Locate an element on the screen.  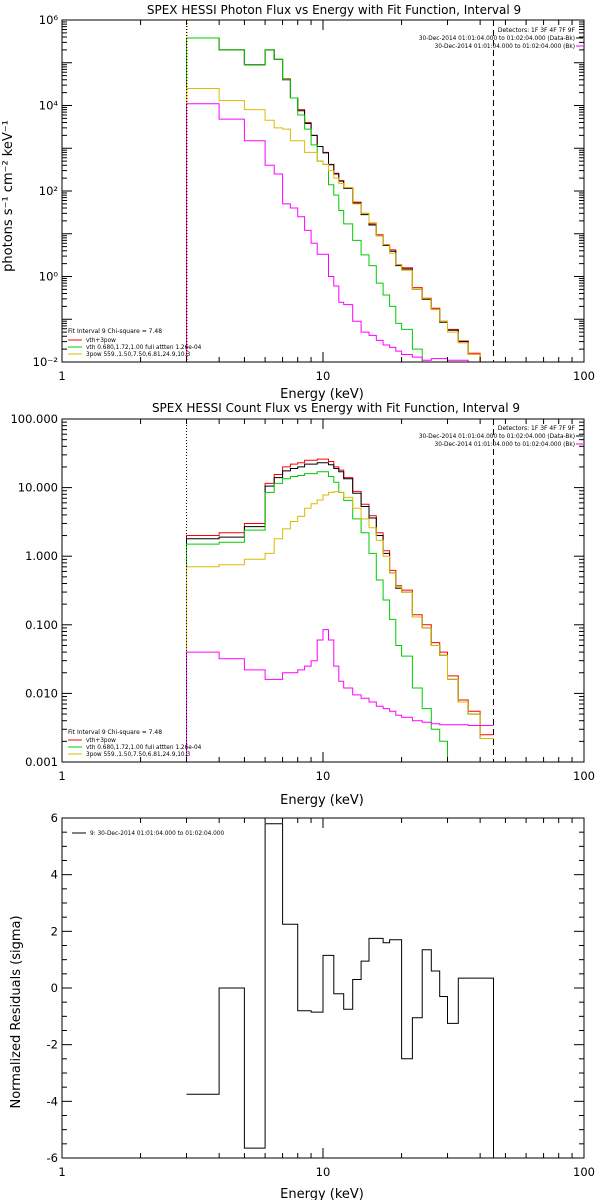
y-tick-label: 1.000 is located at coordinates (41, 556).